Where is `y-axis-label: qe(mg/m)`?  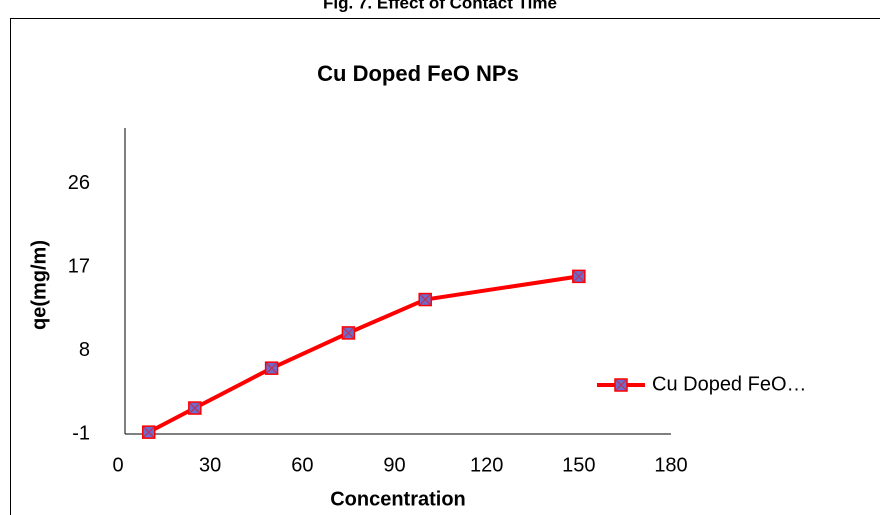
y-axis-label: qe(mg/m) is located at coordinates (39, 285).